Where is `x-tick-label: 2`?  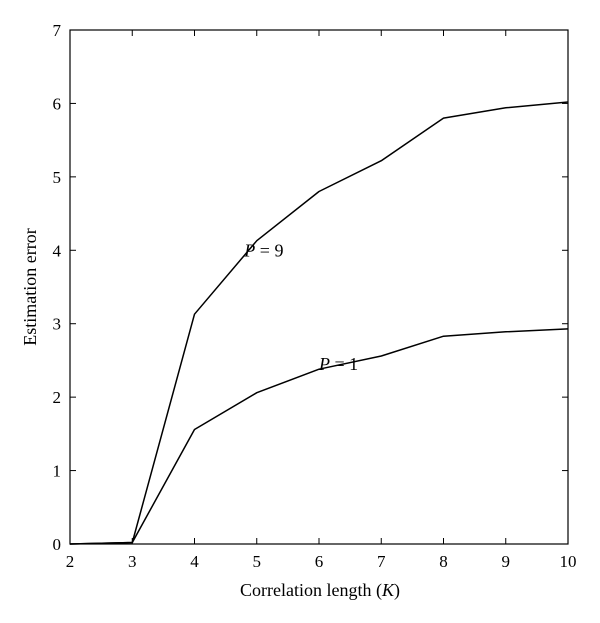
x-tick-label: 2 is located at coordinates (70, 561).